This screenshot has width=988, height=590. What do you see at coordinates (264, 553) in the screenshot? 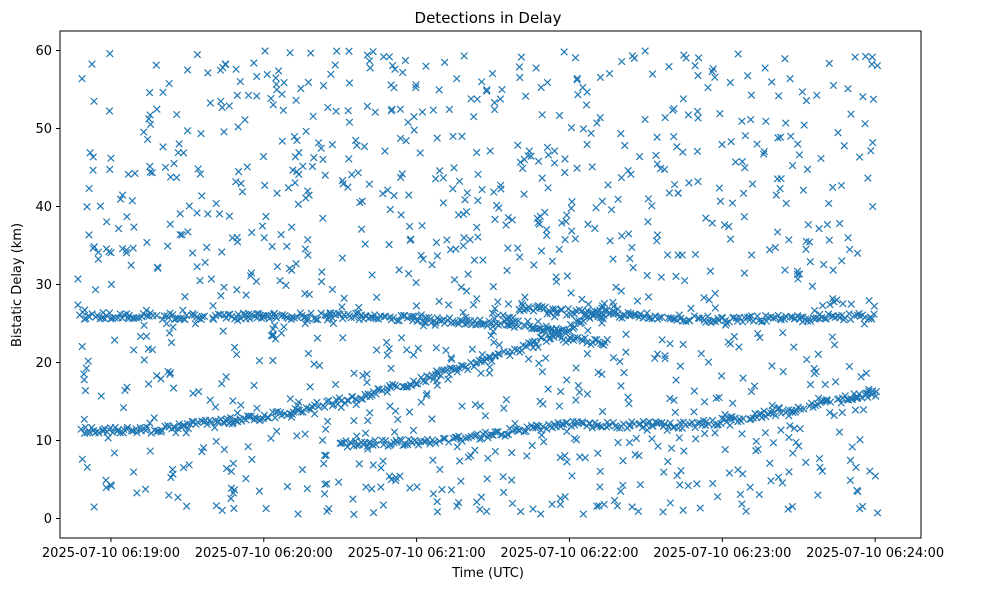
I see `x-tick-label: 2025-07-10 06:20:00` at bounding box center [264, 553].